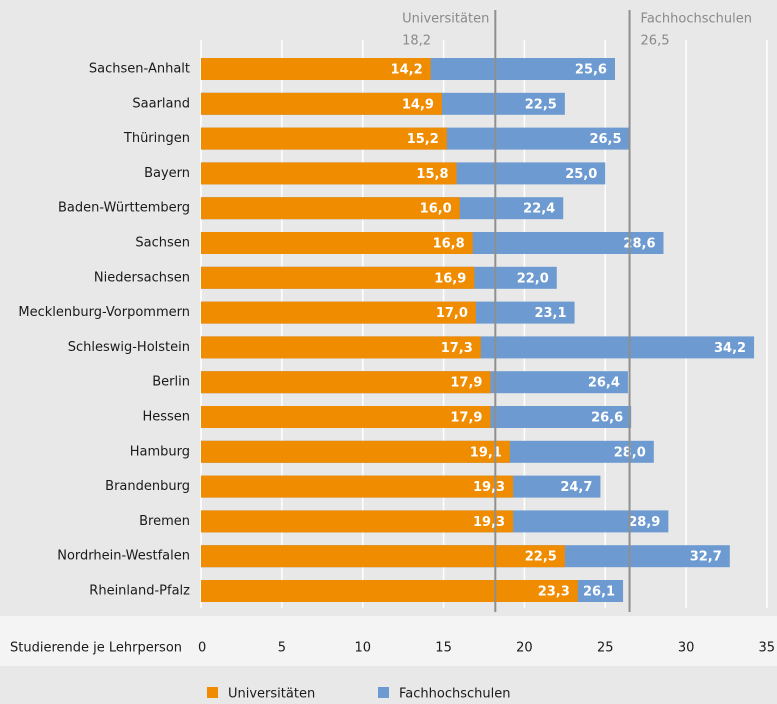  I want to click on value-label: 19,1, so click(486, 452).